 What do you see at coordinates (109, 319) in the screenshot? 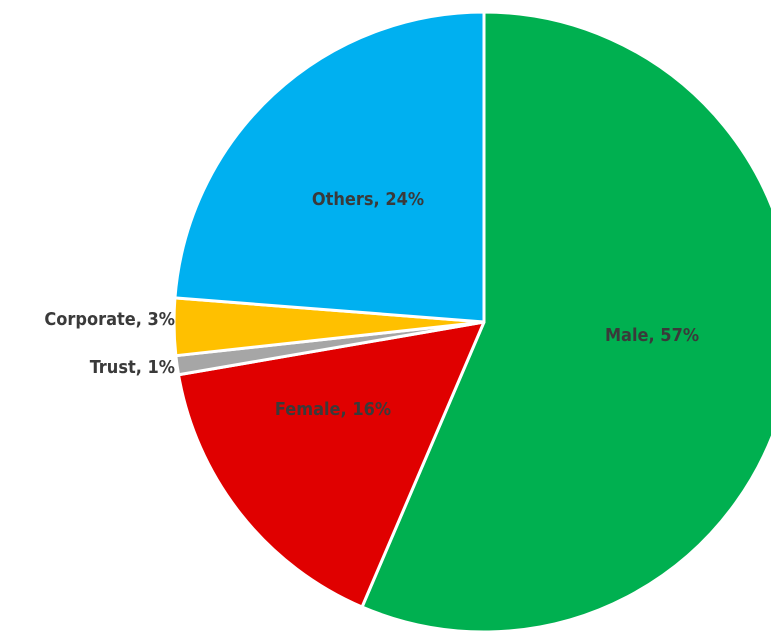
I see `data-label: Corporate, 3%` at bounding box center [109, 319].